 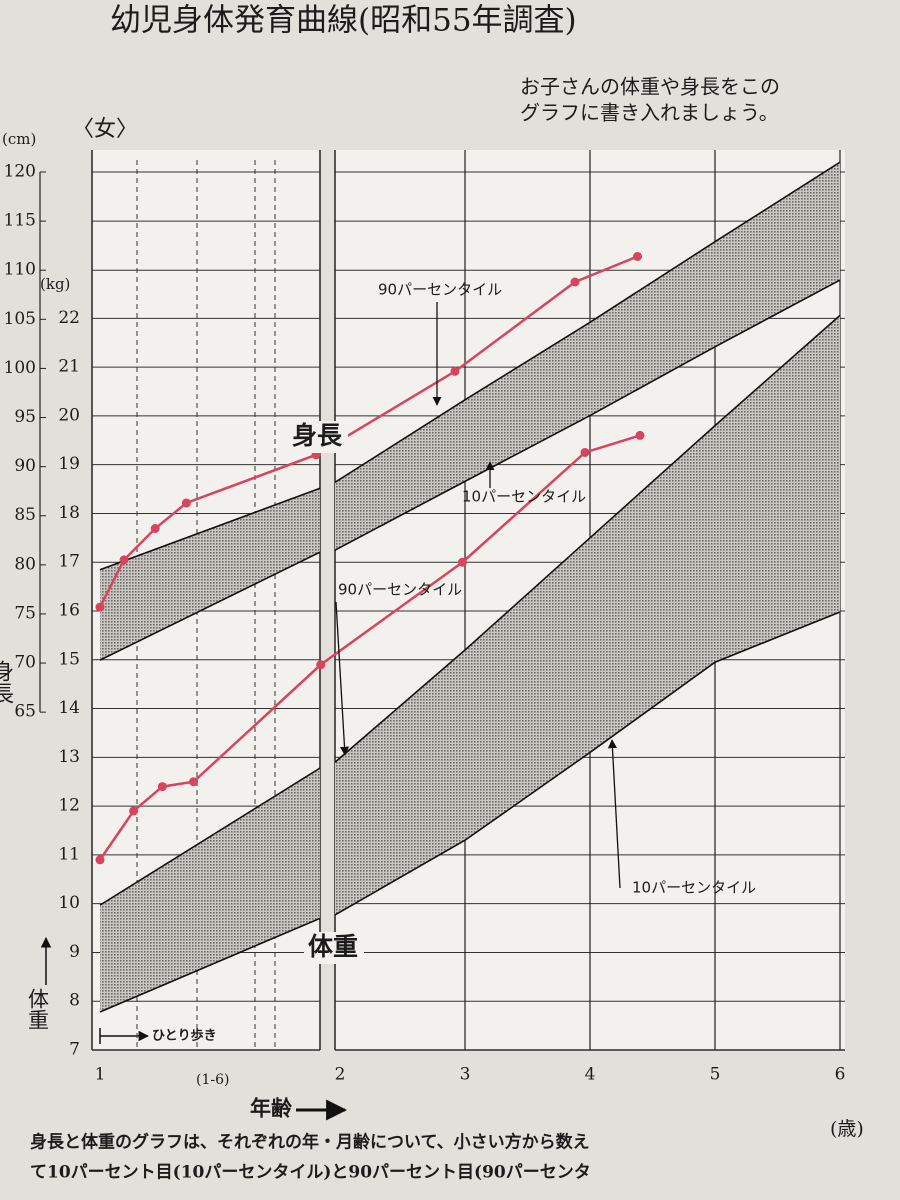 I want to click on y-tick-label: 65, so click(x=25, y=712).